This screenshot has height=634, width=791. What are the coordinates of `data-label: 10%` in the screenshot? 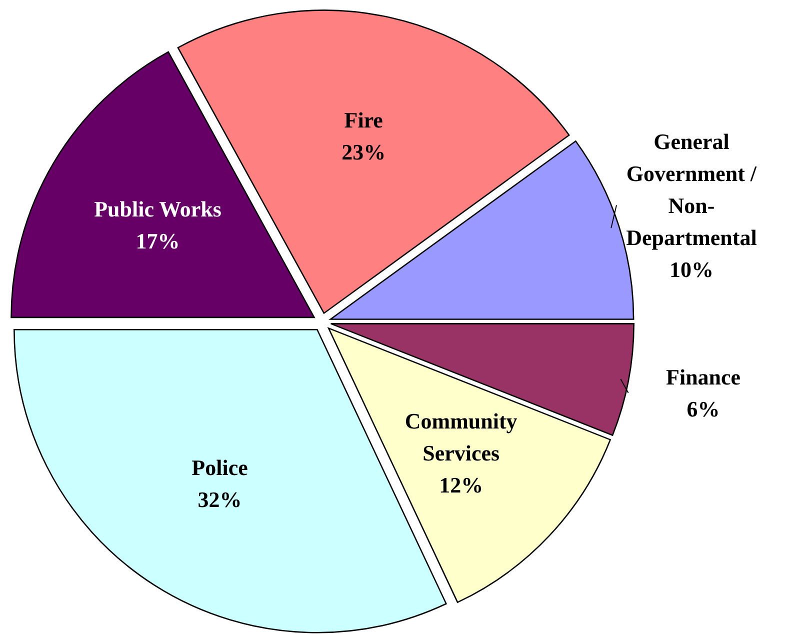 It's located at (692, 269).